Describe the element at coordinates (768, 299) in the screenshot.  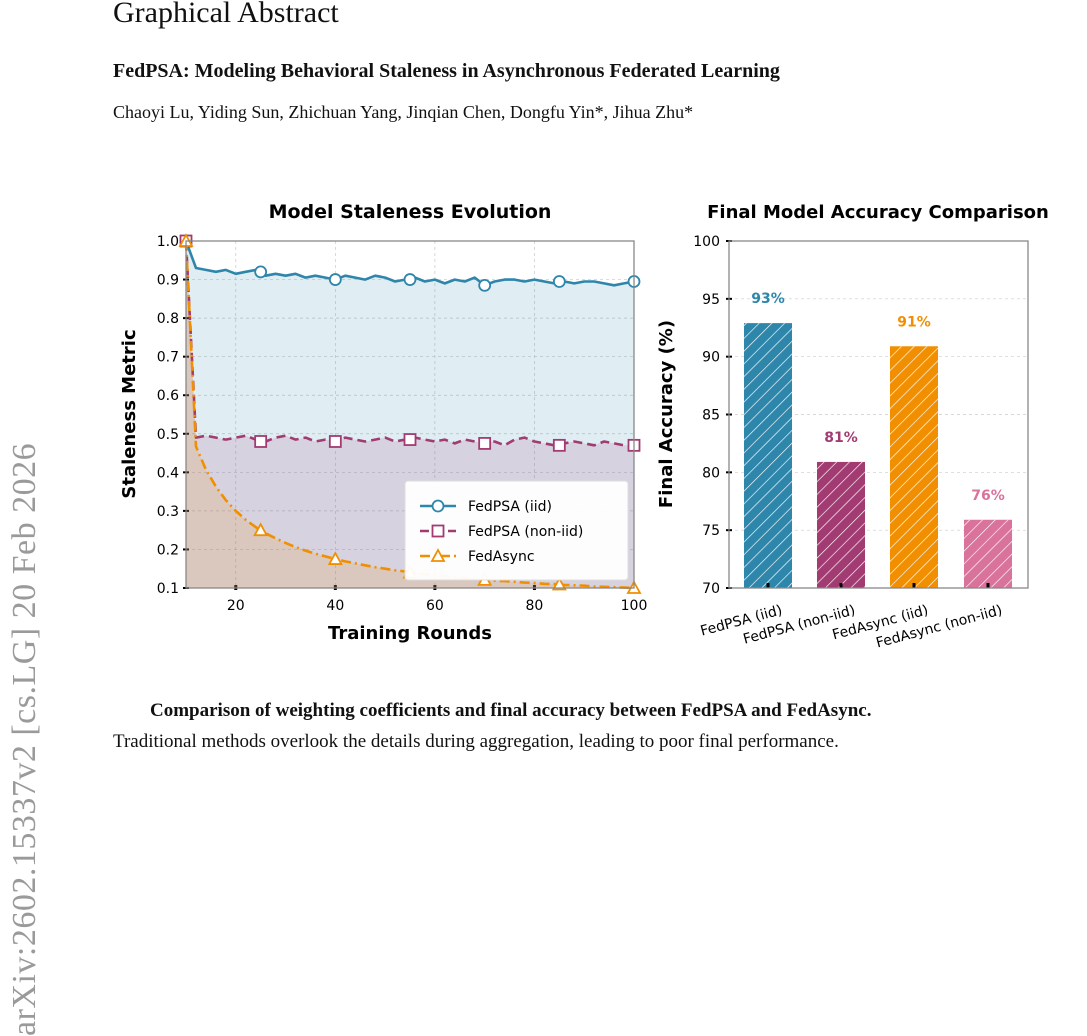
I see `bar-value-label: 93%` at that location.